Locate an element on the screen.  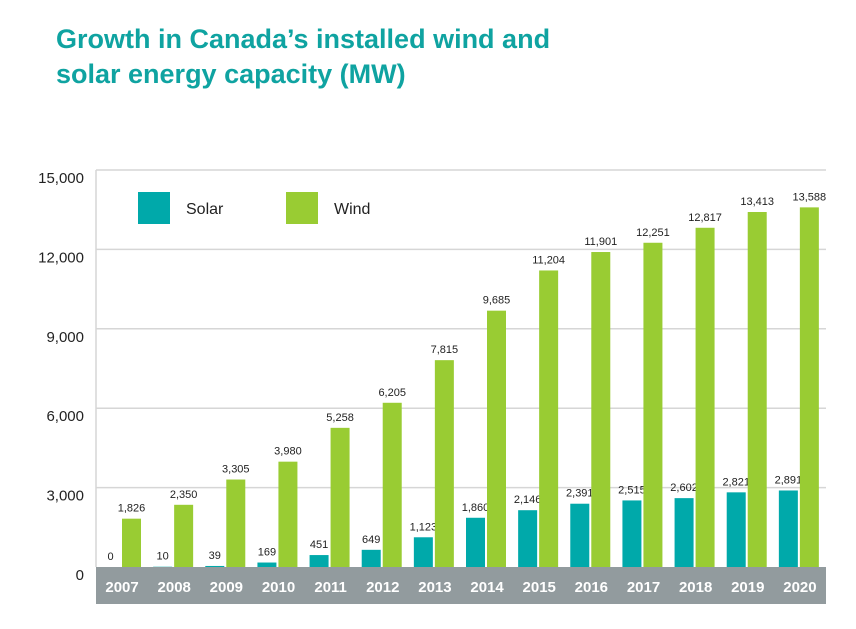
data-label-solar: 1,860 is located at coordinates (476, 508).